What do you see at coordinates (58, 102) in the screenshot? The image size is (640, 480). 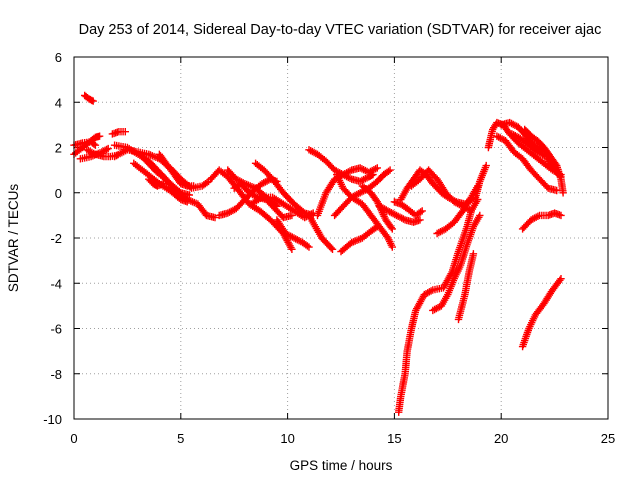 I see `y-tick-label: 4` at bounding box center [58, 102].